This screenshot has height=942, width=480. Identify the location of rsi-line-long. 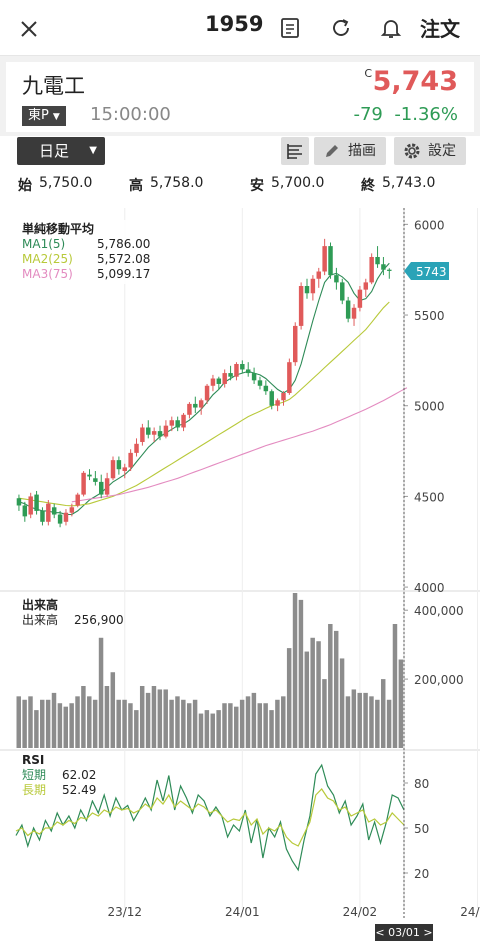
(210, 817).